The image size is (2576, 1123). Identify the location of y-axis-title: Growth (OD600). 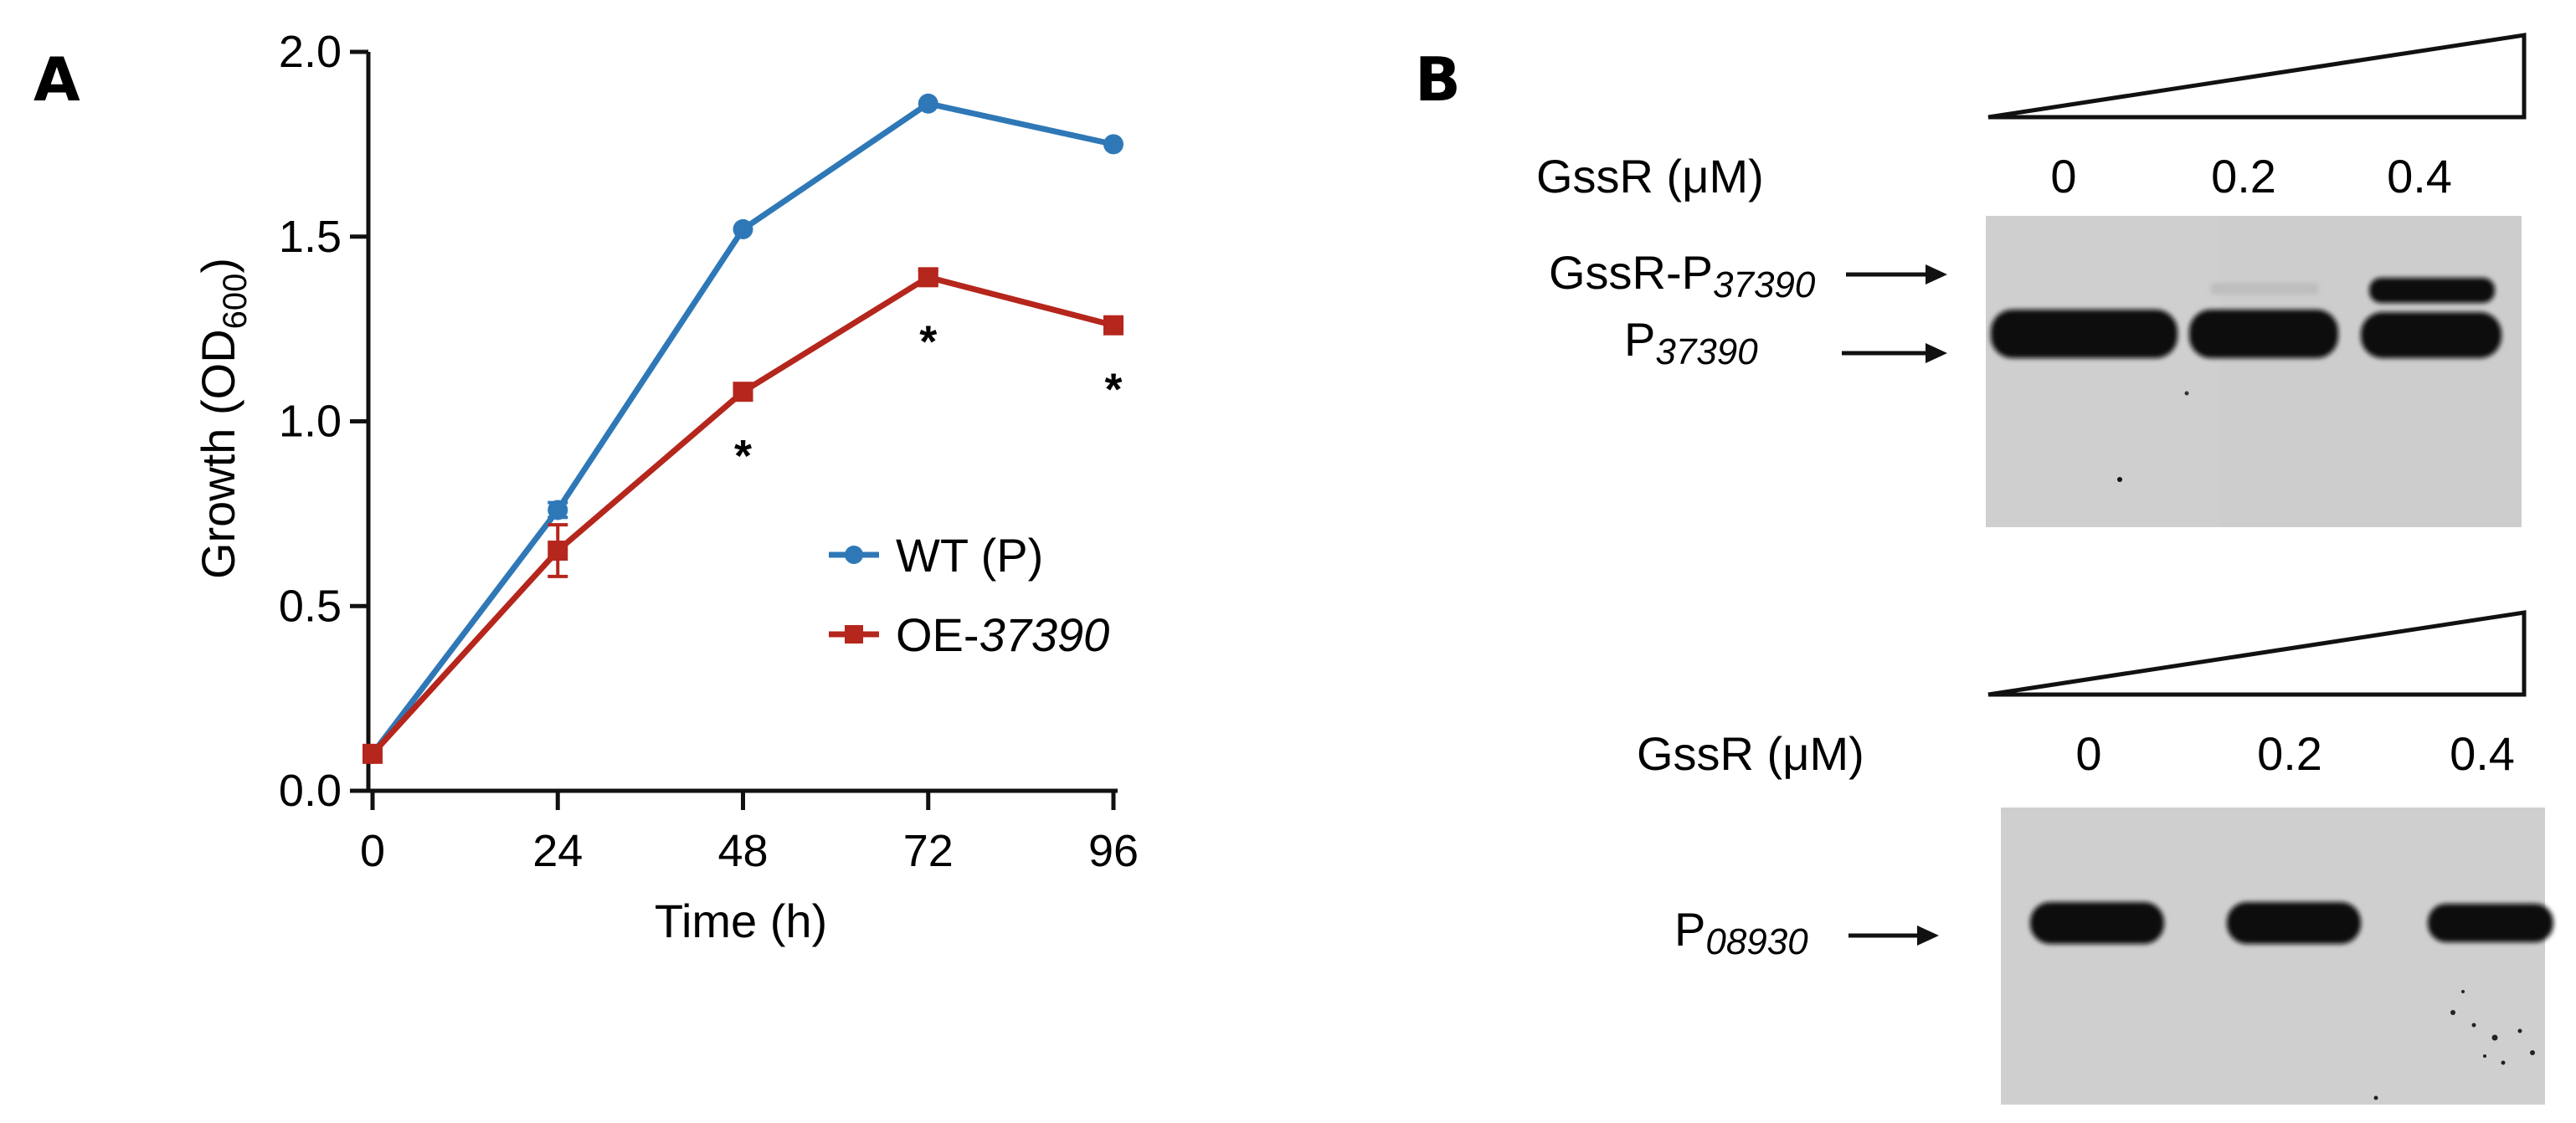
(223, 418).